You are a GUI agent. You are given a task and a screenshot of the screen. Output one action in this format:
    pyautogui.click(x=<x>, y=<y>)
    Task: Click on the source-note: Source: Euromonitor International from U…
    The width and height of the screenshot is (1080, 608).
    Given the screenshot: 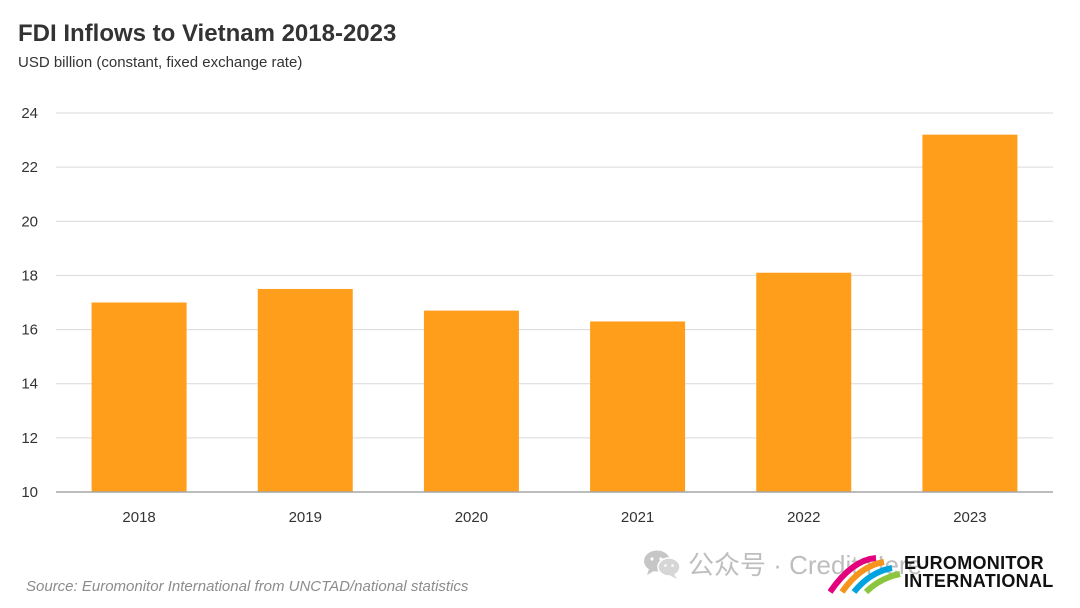 What is the action you would take?
    pyautogui.click(x=247, y=586)
    